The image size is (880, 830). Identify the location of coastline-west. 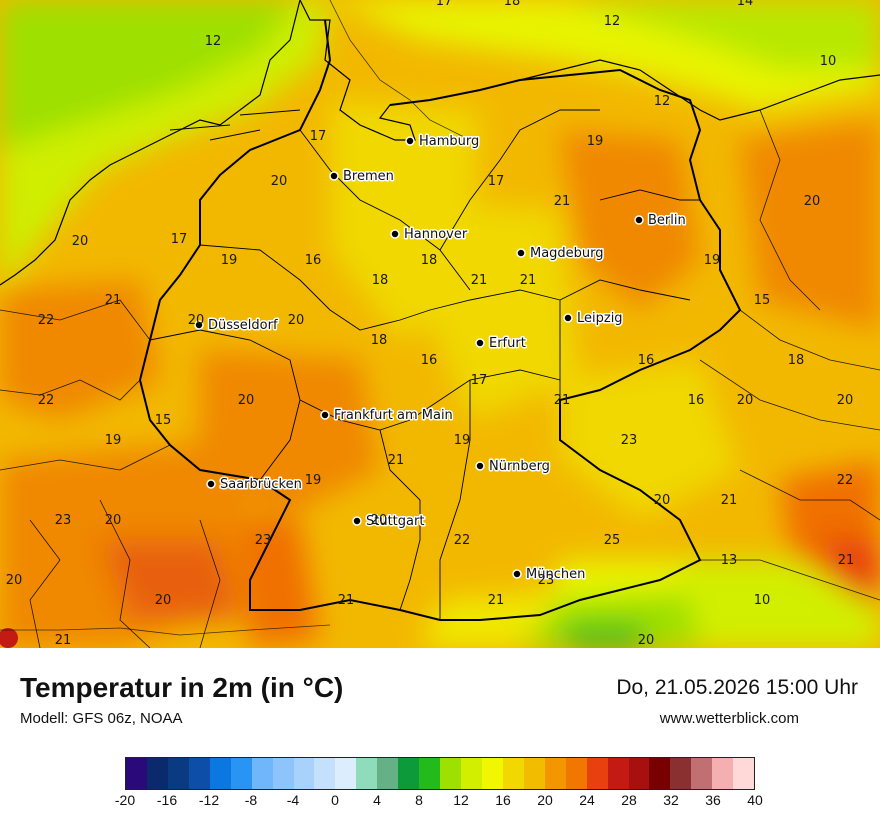
(150, 143).